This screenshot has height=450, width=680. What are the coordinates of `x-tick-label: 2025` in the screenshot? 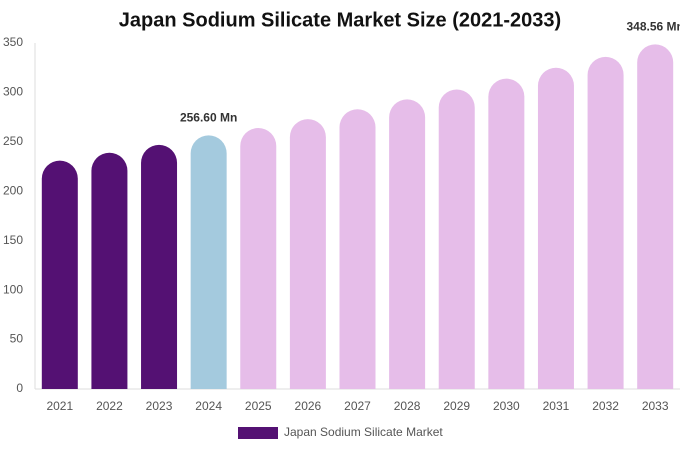 It's located at (258, 406).